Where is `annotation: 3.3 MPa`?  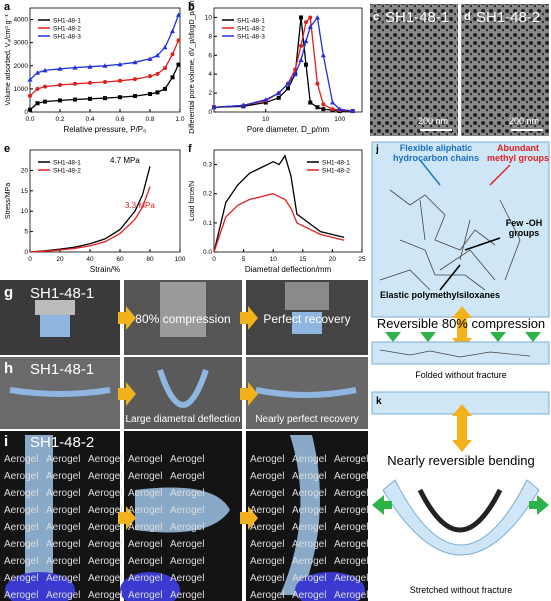 annotation: 3.3 MPa is located at coordinates (140, 205).